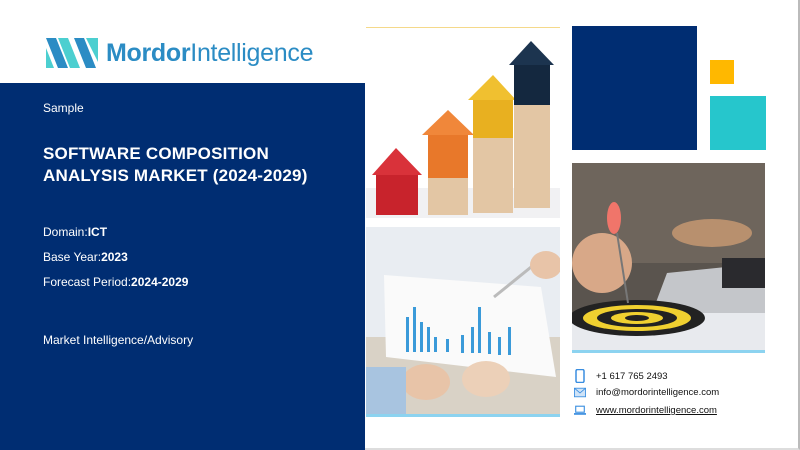 Image resolution: width=800 pixels, height=450 pixels. What do you see at coordinates (114, 257) in the screenshot?
I see `base-year-value: 2023` at bounding box center [114, 257].